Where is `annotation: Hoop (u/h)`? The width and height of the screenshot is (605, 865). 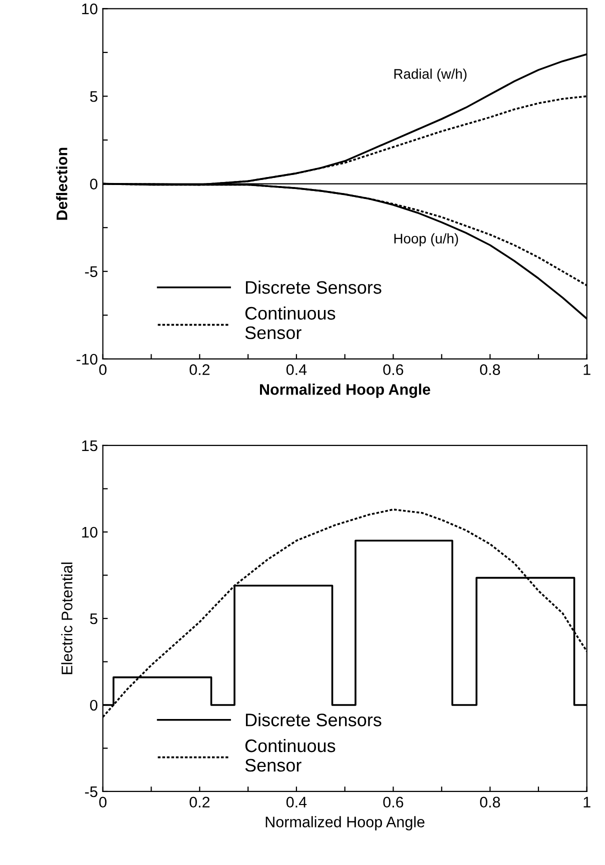 annotation: Hoop (u/h) is located at coordinates (426, 239).